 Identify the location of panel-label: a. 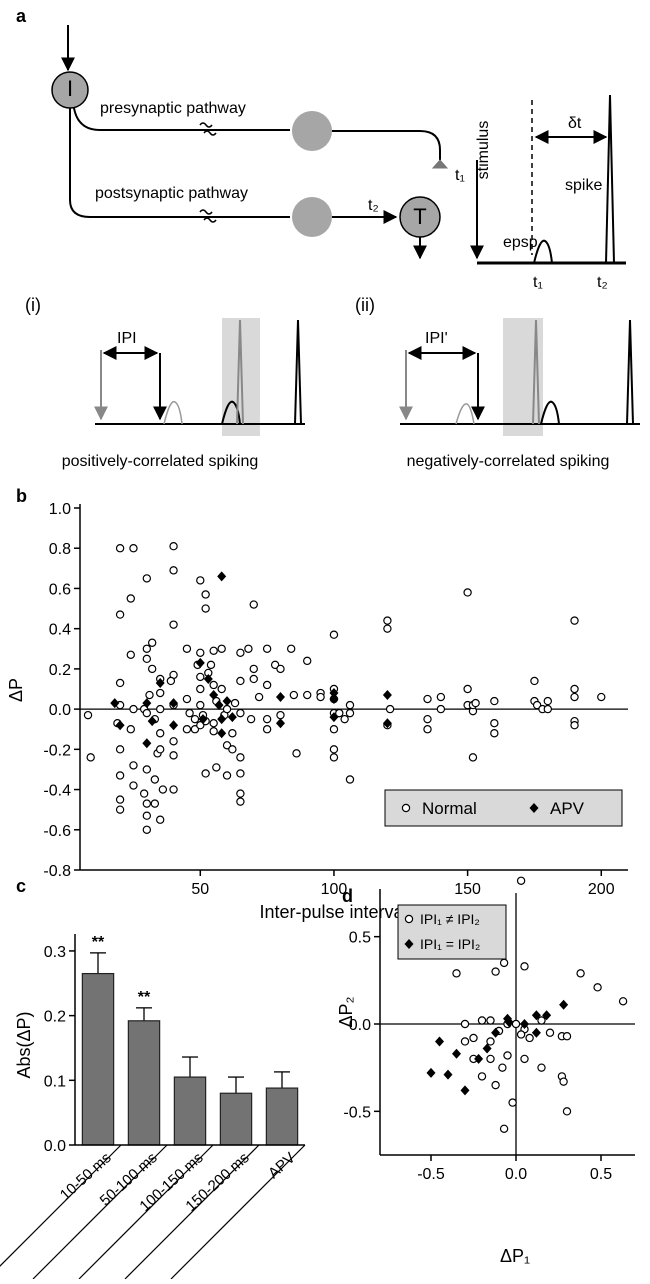
(21, 16).